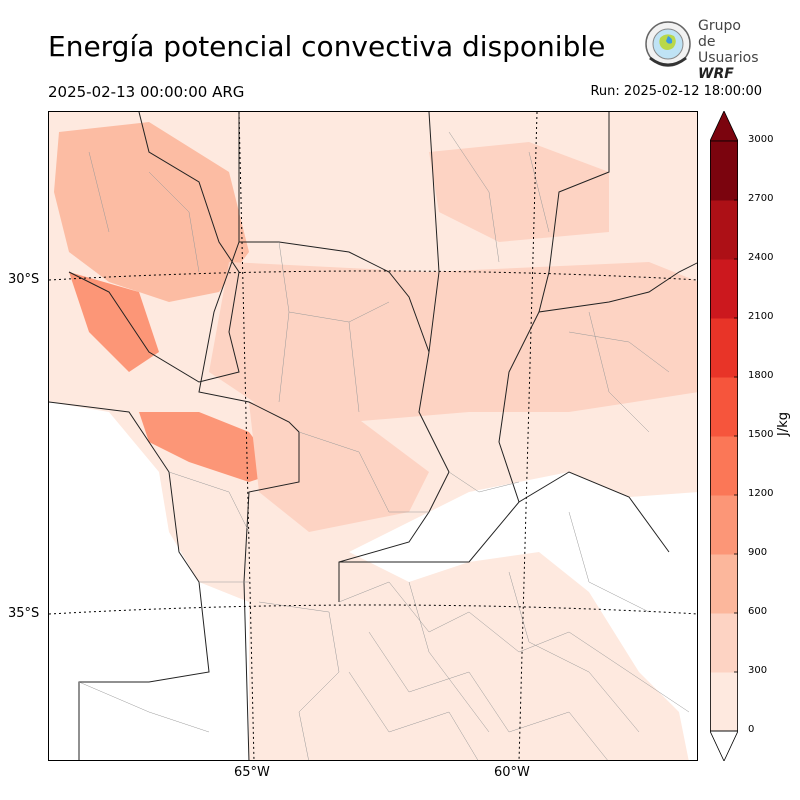 This screenshot has width=800, height=800. Describe the element at coordinates (728, 58) in the screenshot. I see `logo-line-2: Usuarios` at that location.